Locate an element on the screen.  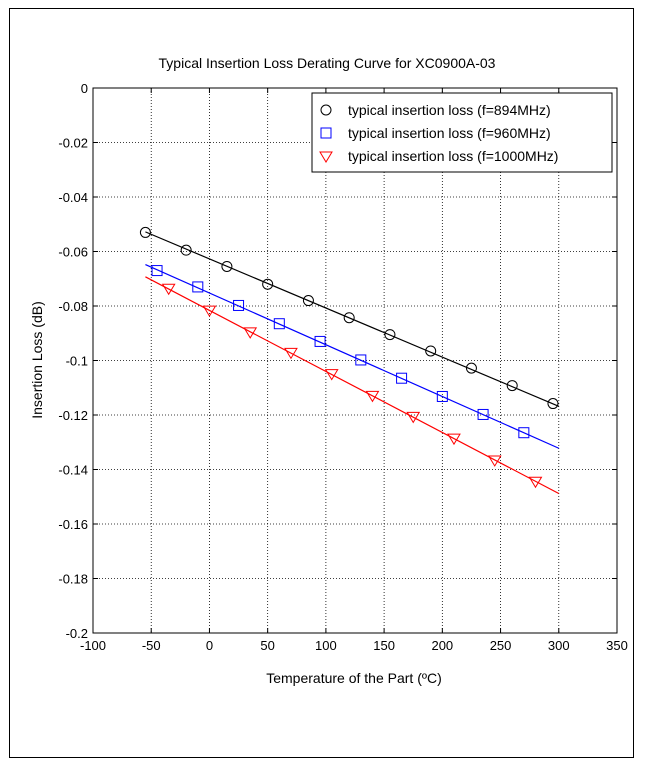
y-tick-label: -0.08 is located at coordinates (73, 306).